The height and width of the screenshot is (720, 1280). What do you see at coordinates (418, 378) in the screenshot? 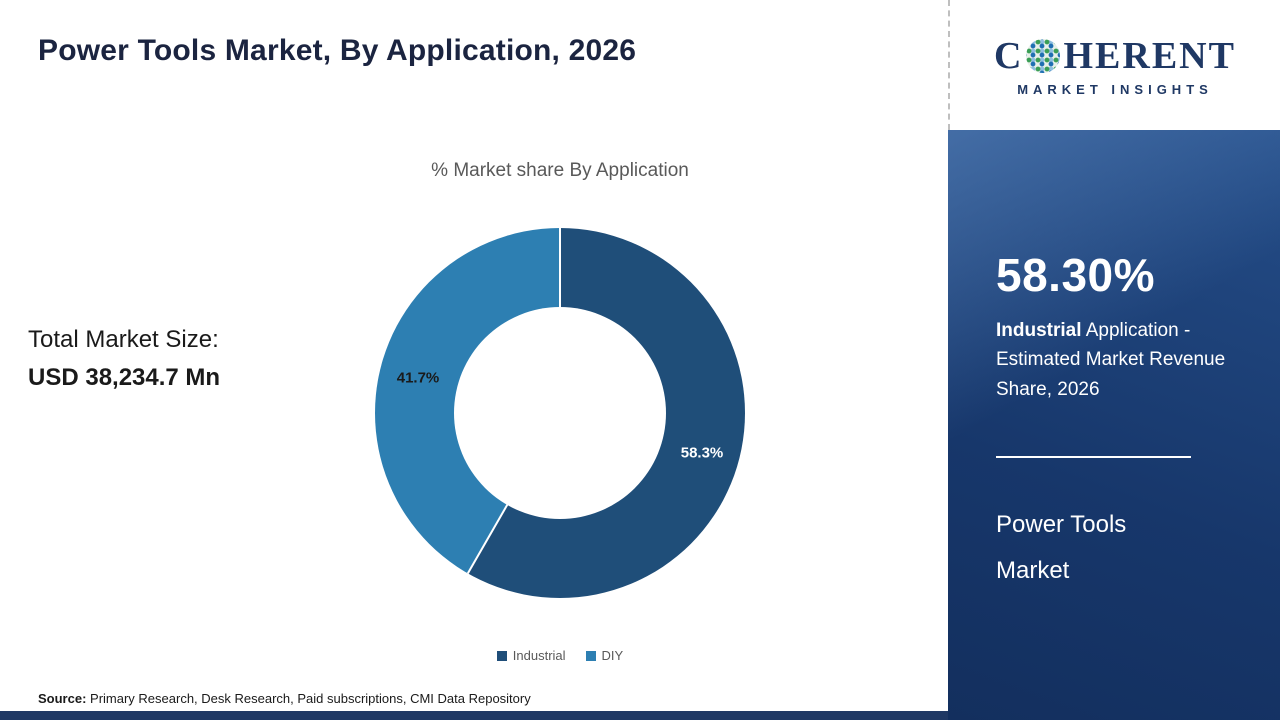
I see `slice-label-diy: 41.7%` at bounding box center [418, 378].